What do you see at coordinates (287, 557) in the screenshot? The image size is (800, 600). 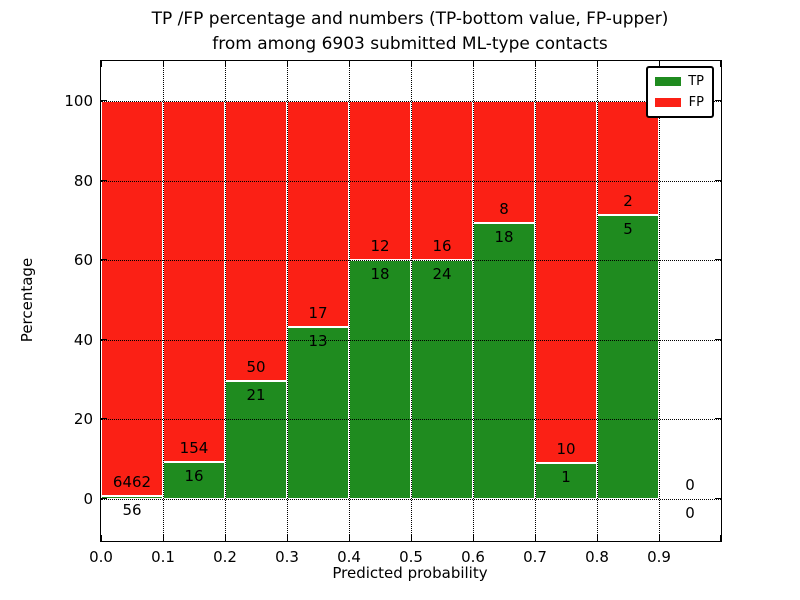 I see `x-tick-label: 0.3` at bounding box center [287, 557].